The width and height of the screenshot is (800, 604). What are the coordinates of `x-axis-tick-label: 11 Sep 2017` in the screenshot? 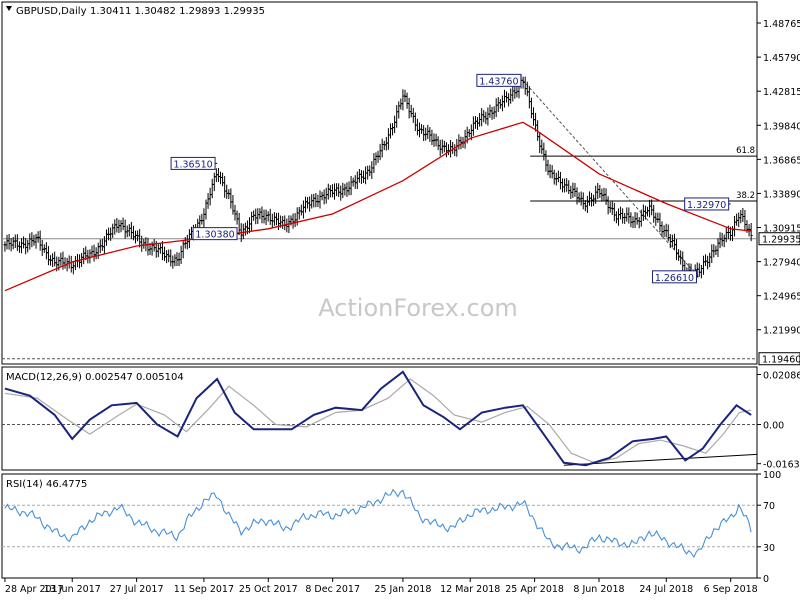 It's located at (204, 589).